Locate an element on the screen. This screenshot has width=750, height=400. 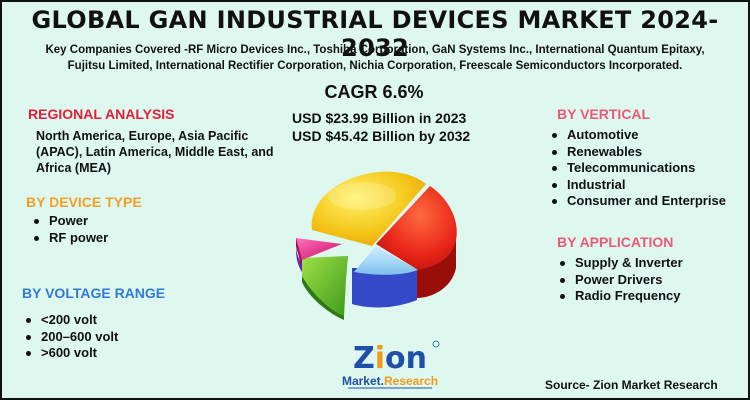
logo-wordmark-market-research: Market.Research is located at coordinates (390, 381).